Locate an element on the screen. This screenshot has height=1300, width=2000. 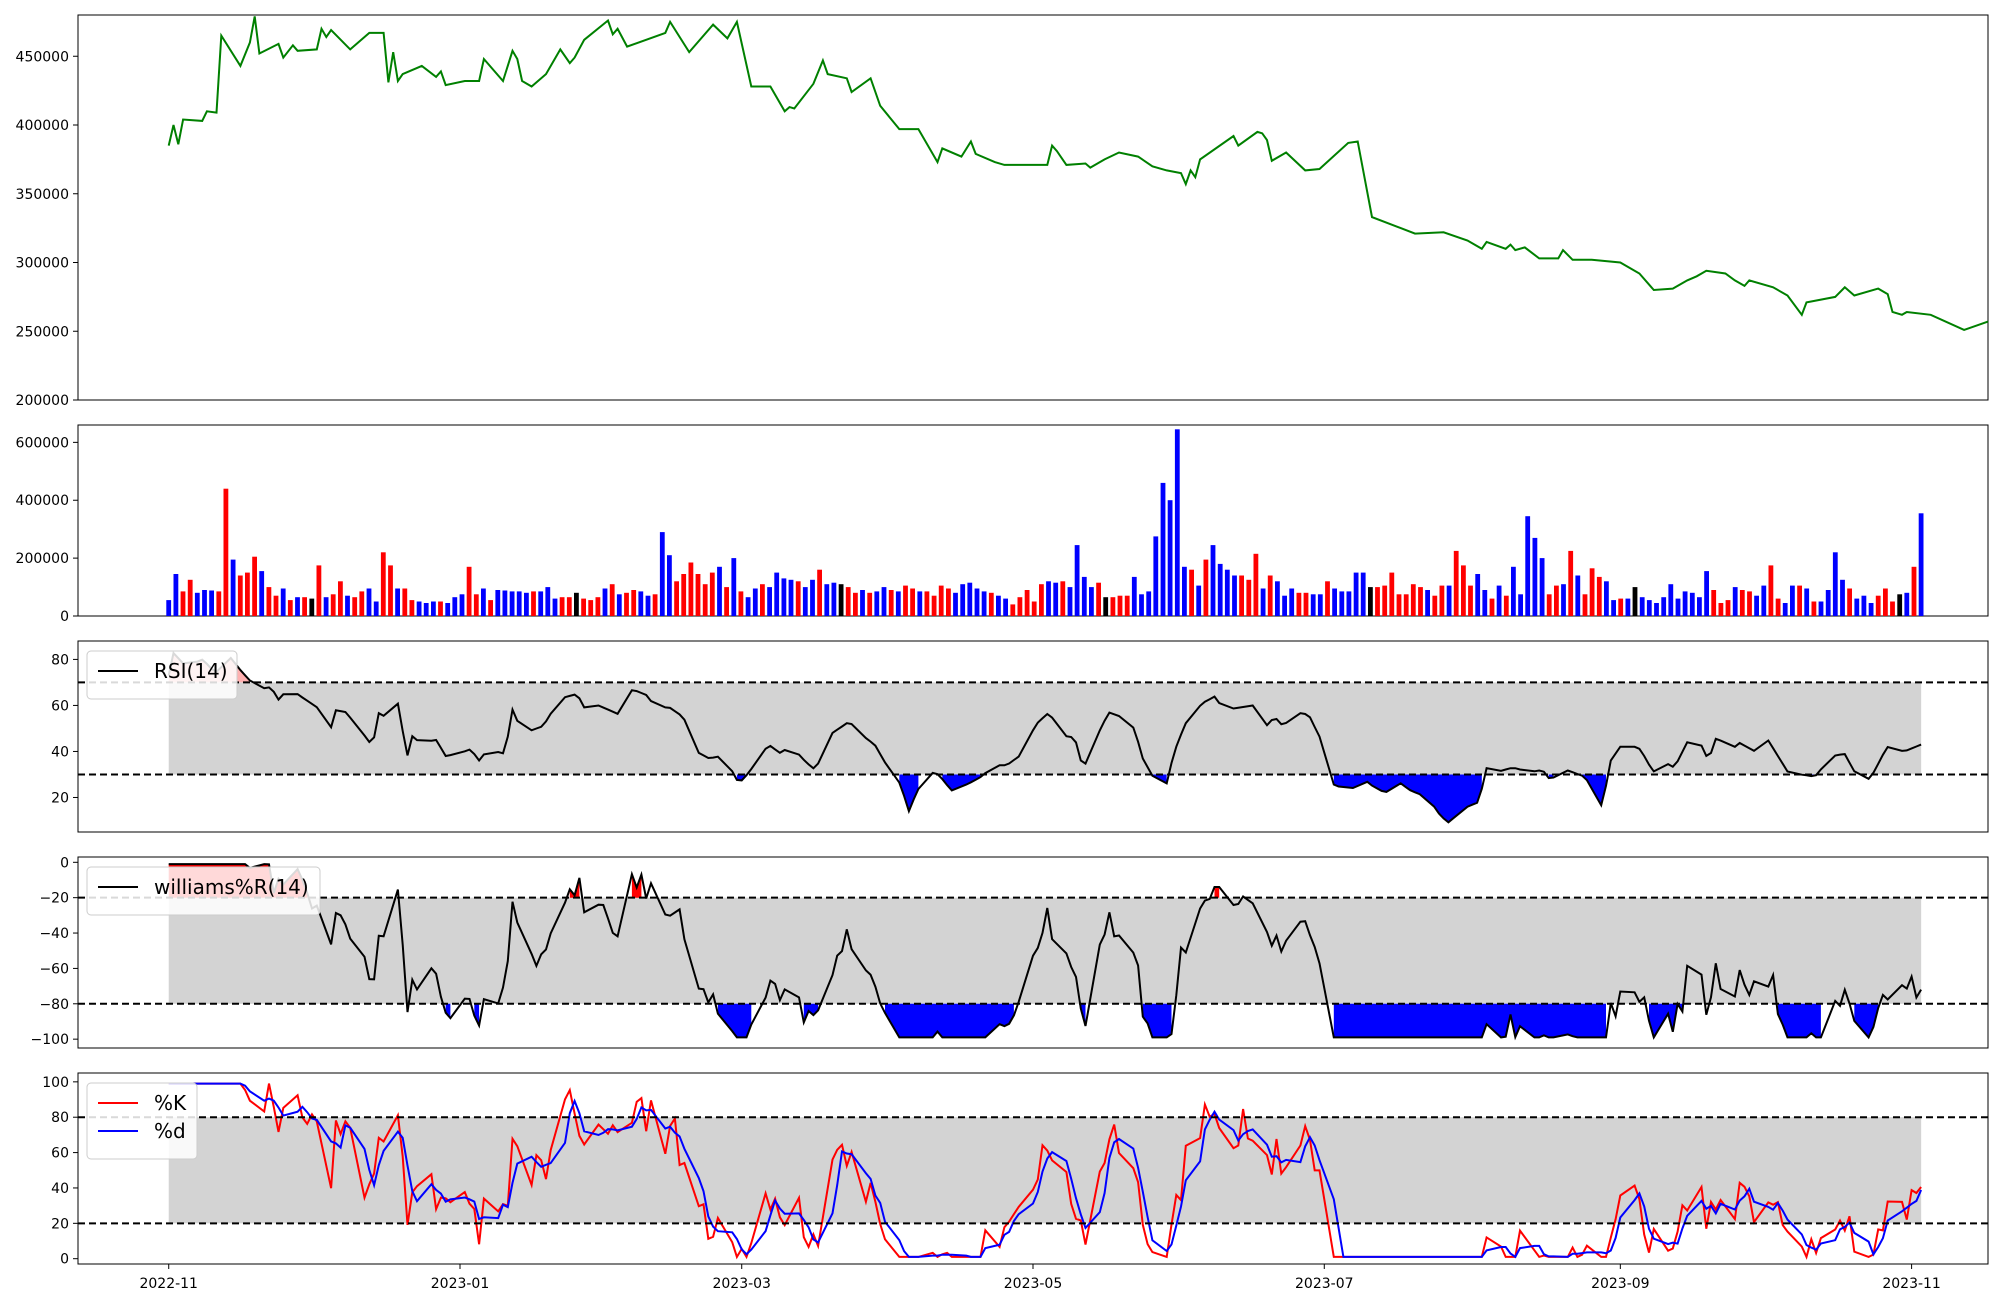
williams-legend-box is located at coordinates (203, 891).